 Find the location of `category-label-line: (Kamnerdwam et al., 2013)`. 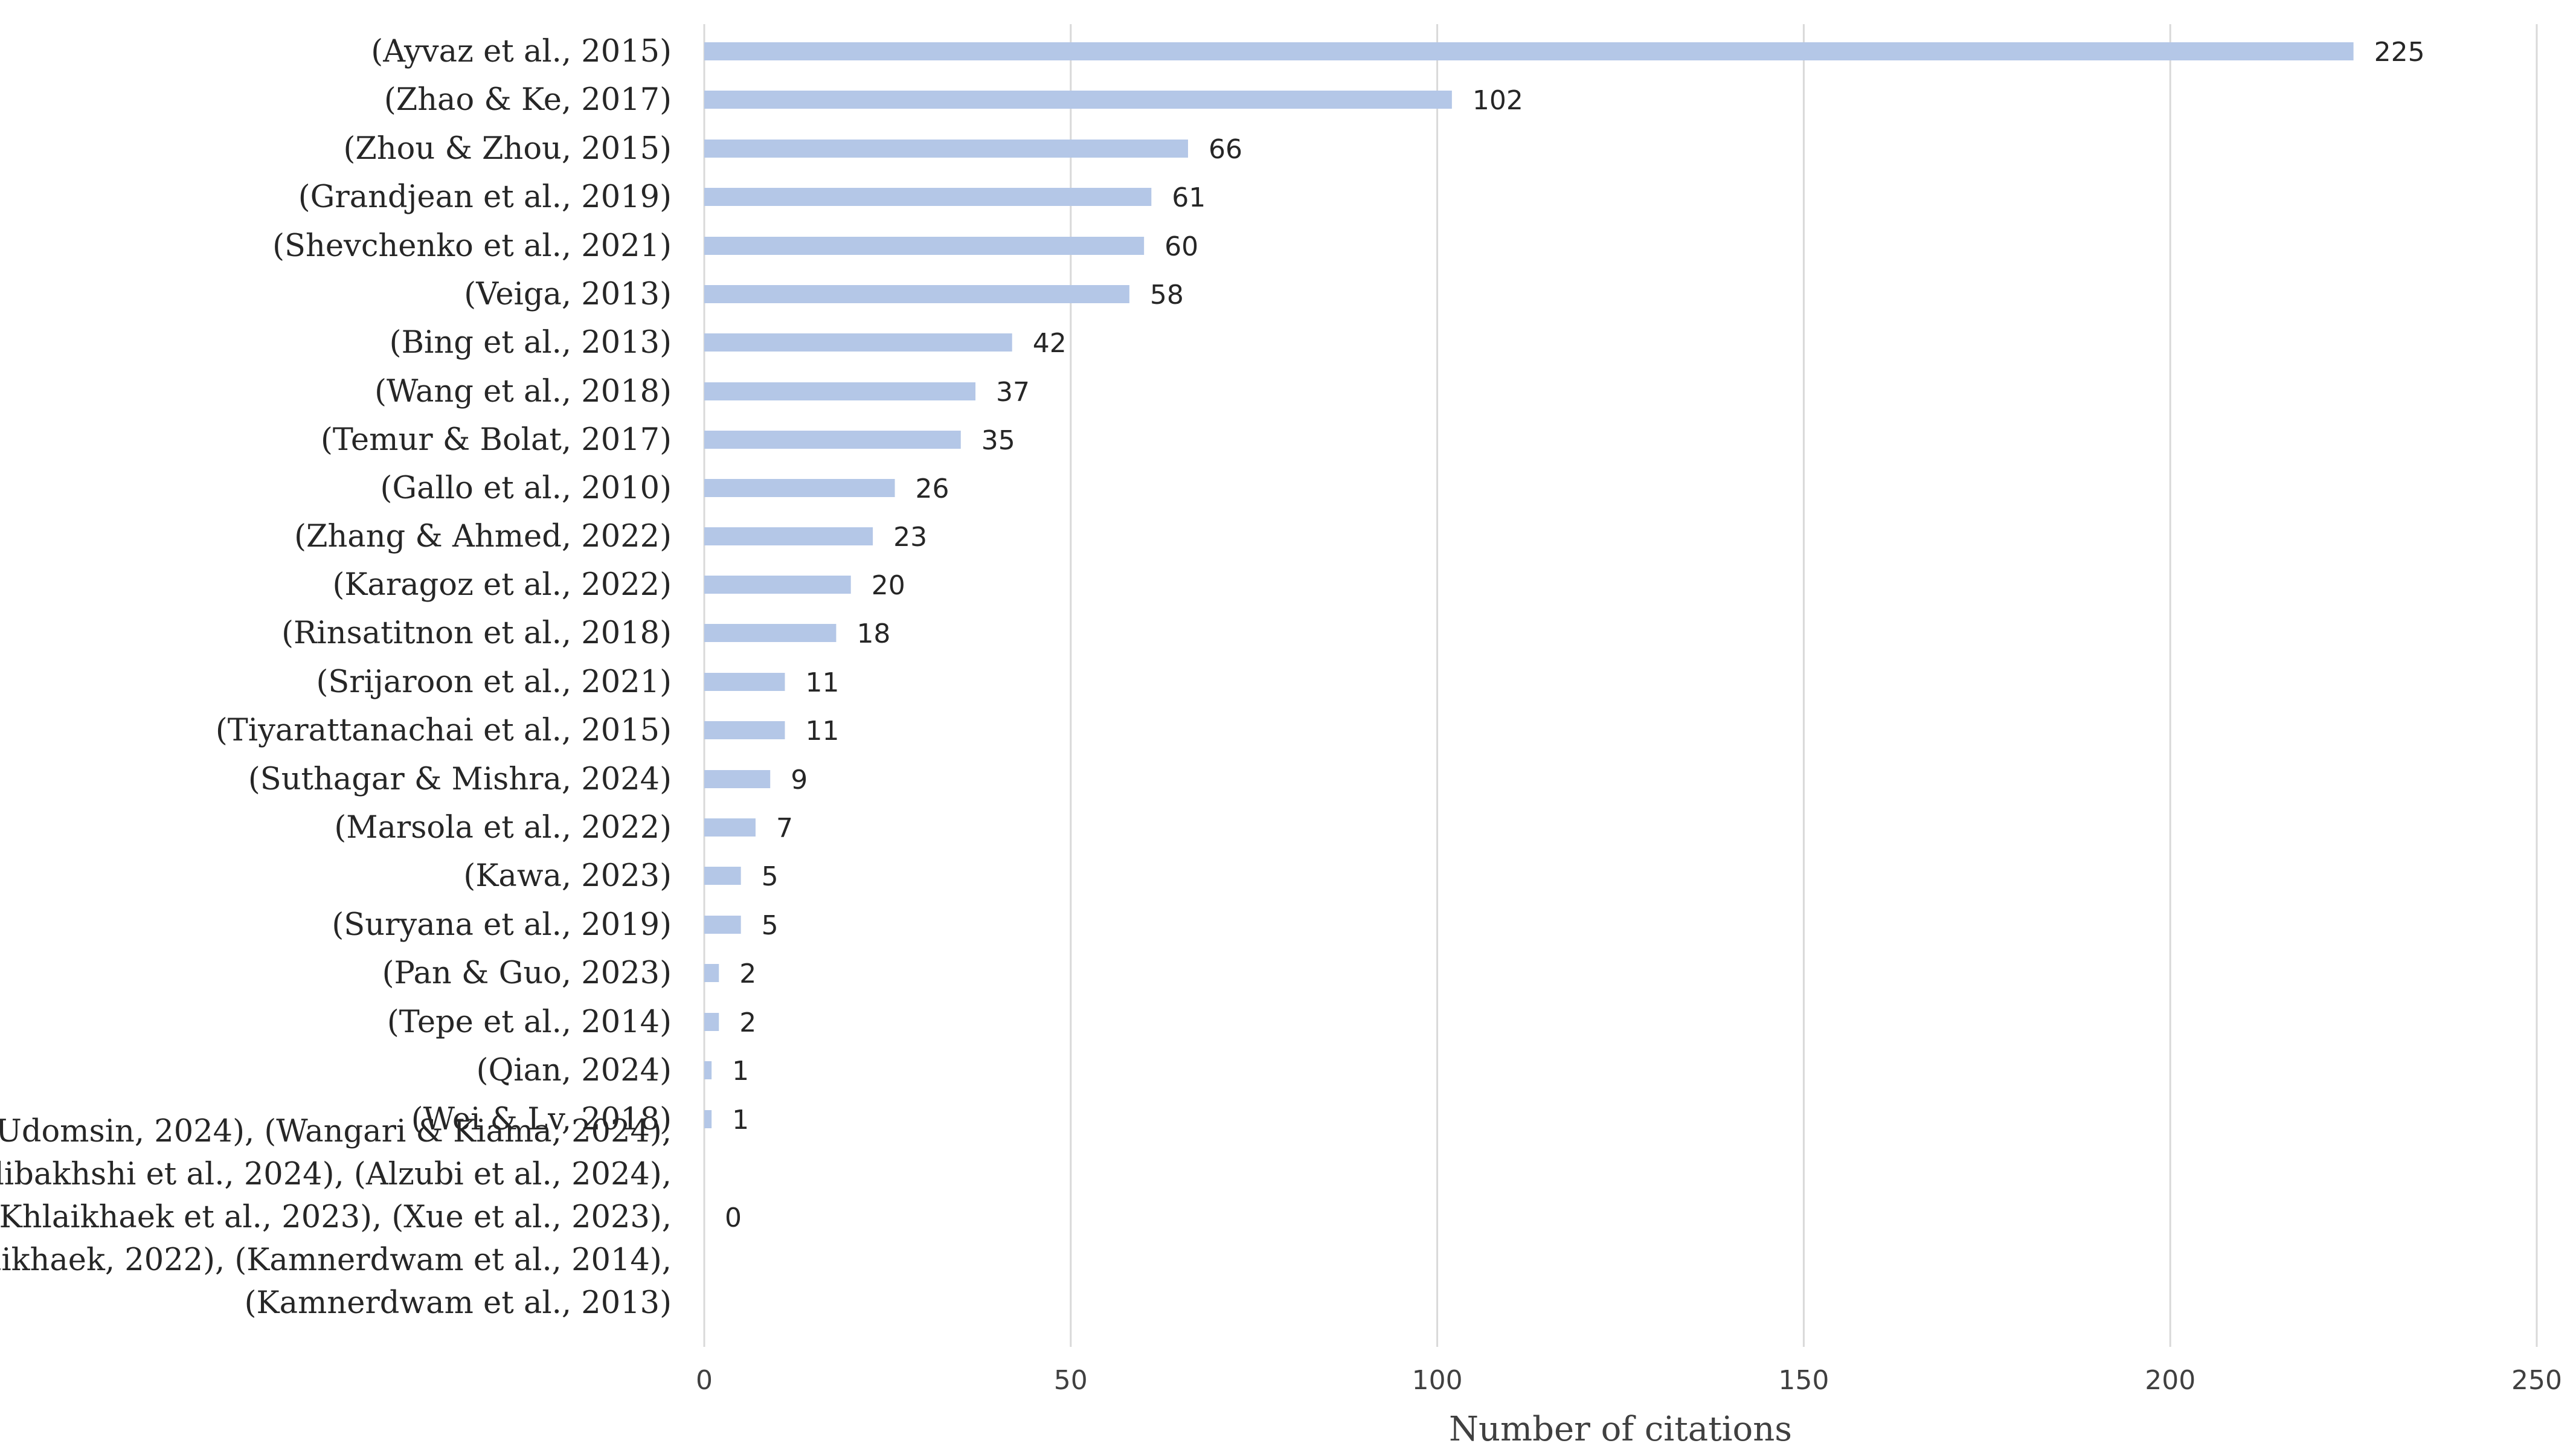

category-label-line: (Kamnerdwam et al., 2013) is located at coordinates (458, 1303).